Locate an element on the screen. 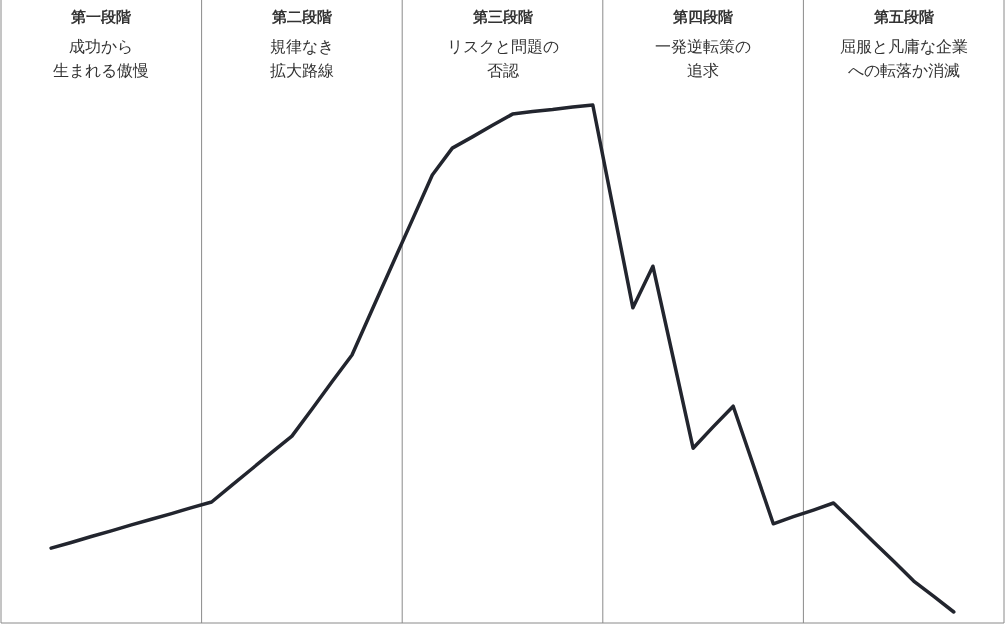  text: への転落か消滅 is located at coordinates (903, 70).